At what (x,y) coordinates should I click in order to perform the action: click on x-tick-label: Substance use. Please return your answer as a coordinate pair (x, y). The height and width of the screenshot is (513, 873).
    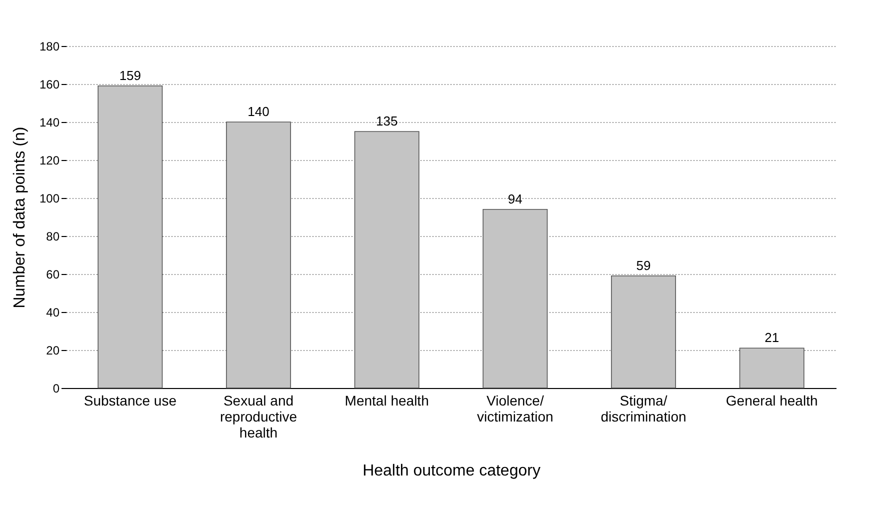
    Looking at the image, I should click on (130, 400).